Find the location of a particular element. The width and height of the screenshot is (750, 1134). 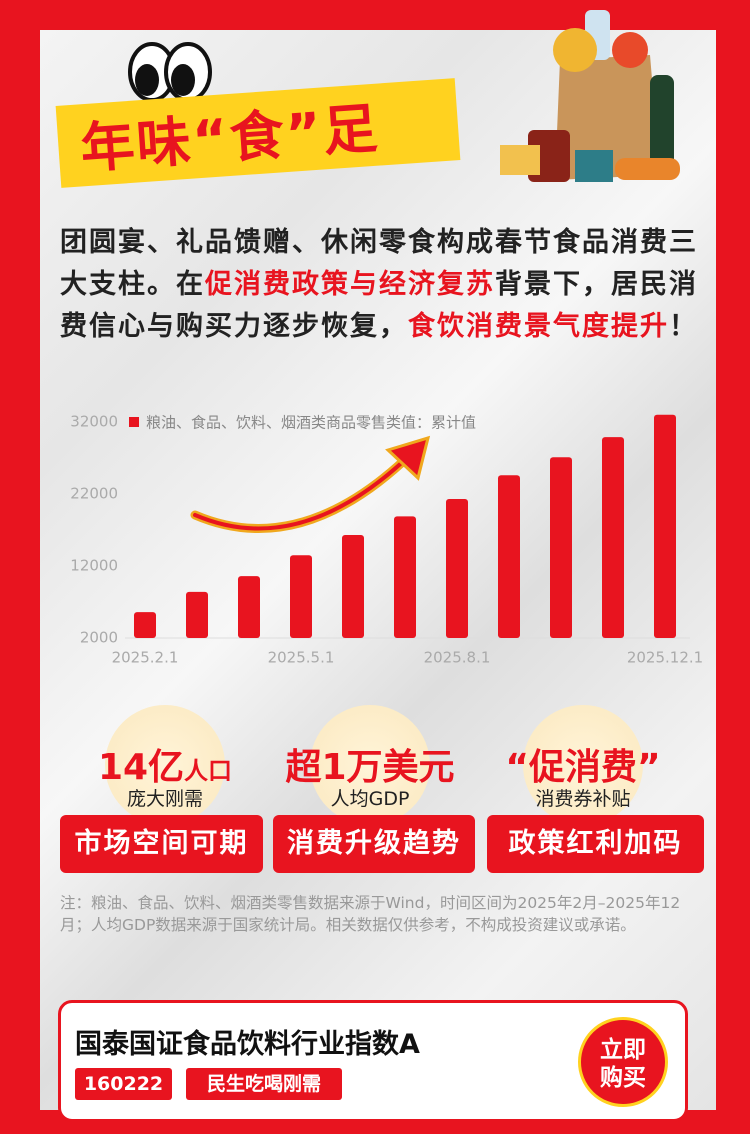

card-sub: 庞大刚需 is located at coordinates (164, 799).